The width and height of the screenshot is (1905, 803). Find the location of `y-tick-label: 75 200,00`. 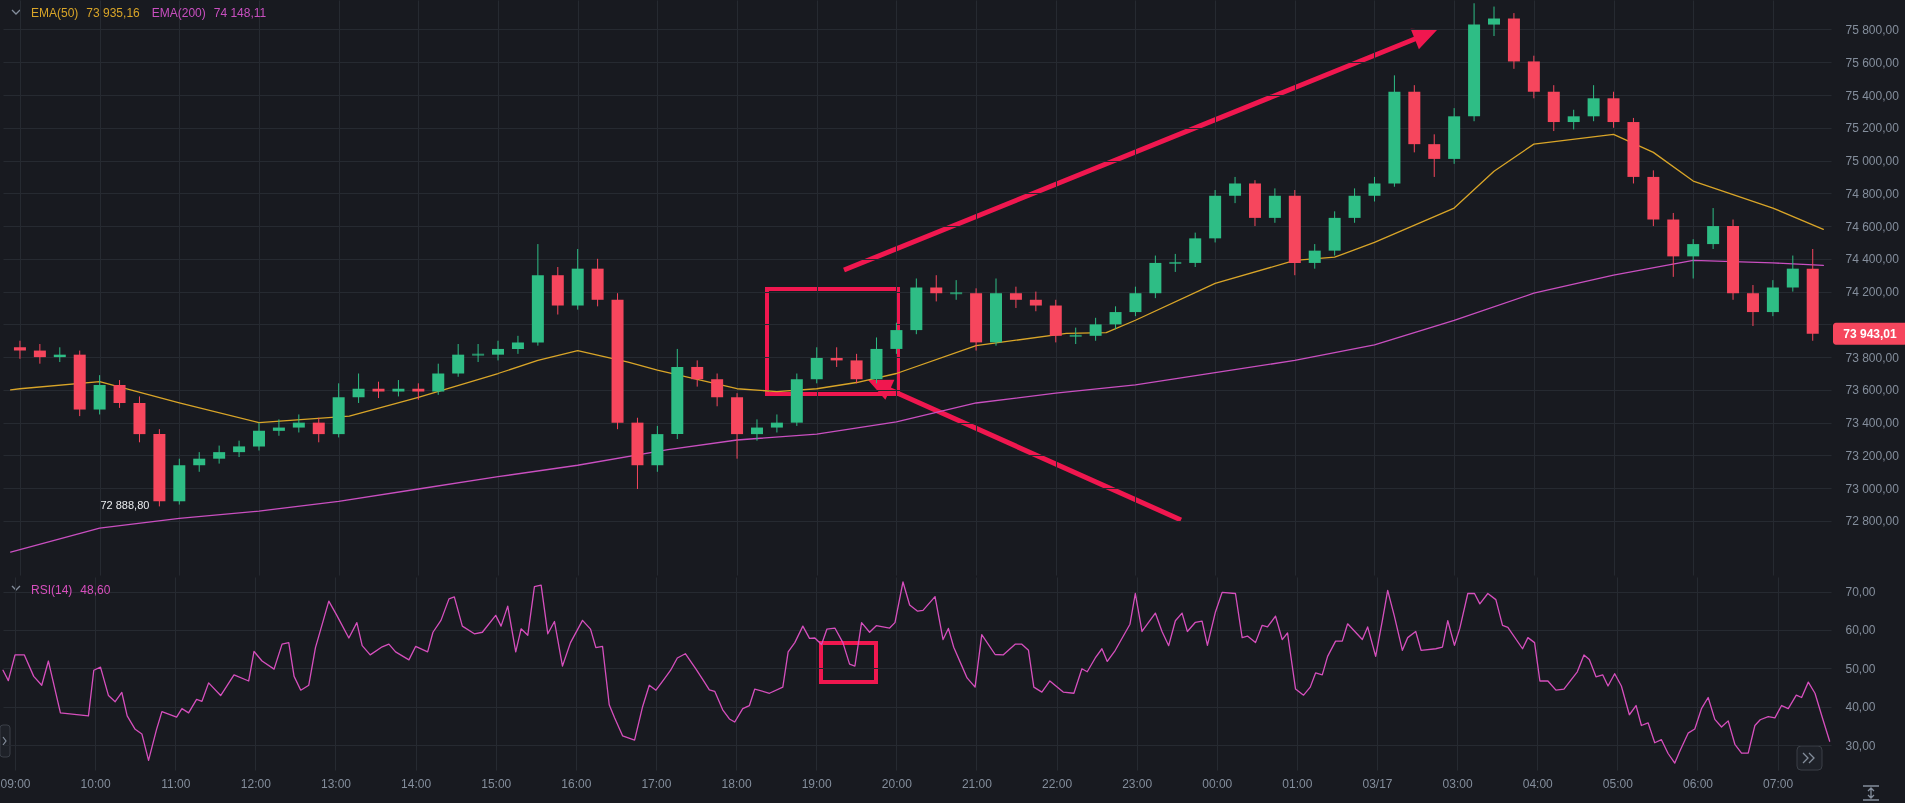

y-tick-label: 75 200,00 is located at coordinates (1872, 128).